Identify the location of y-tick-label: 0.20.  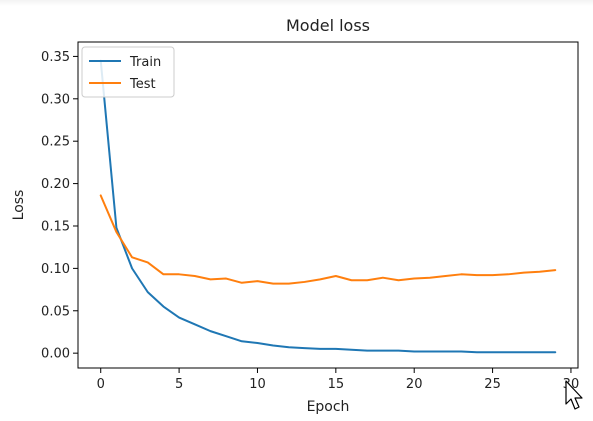
(55, 184).